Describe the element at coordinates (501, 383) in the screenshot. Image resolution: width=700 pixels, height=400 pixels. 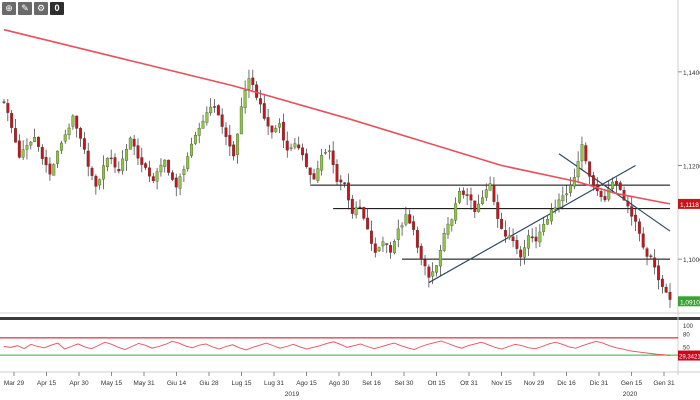
I see `x-tick-label-15: Nov 15` at that location.